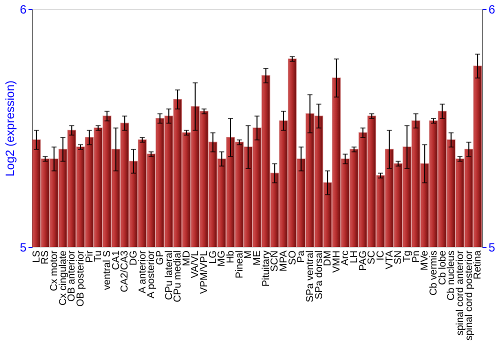 The width and height of the screenshot is (500, 350). What do you see at coordinates (336, 261) in the screenshot?
I see `x-tick-label: VMH` at bounding box center [336, 261].